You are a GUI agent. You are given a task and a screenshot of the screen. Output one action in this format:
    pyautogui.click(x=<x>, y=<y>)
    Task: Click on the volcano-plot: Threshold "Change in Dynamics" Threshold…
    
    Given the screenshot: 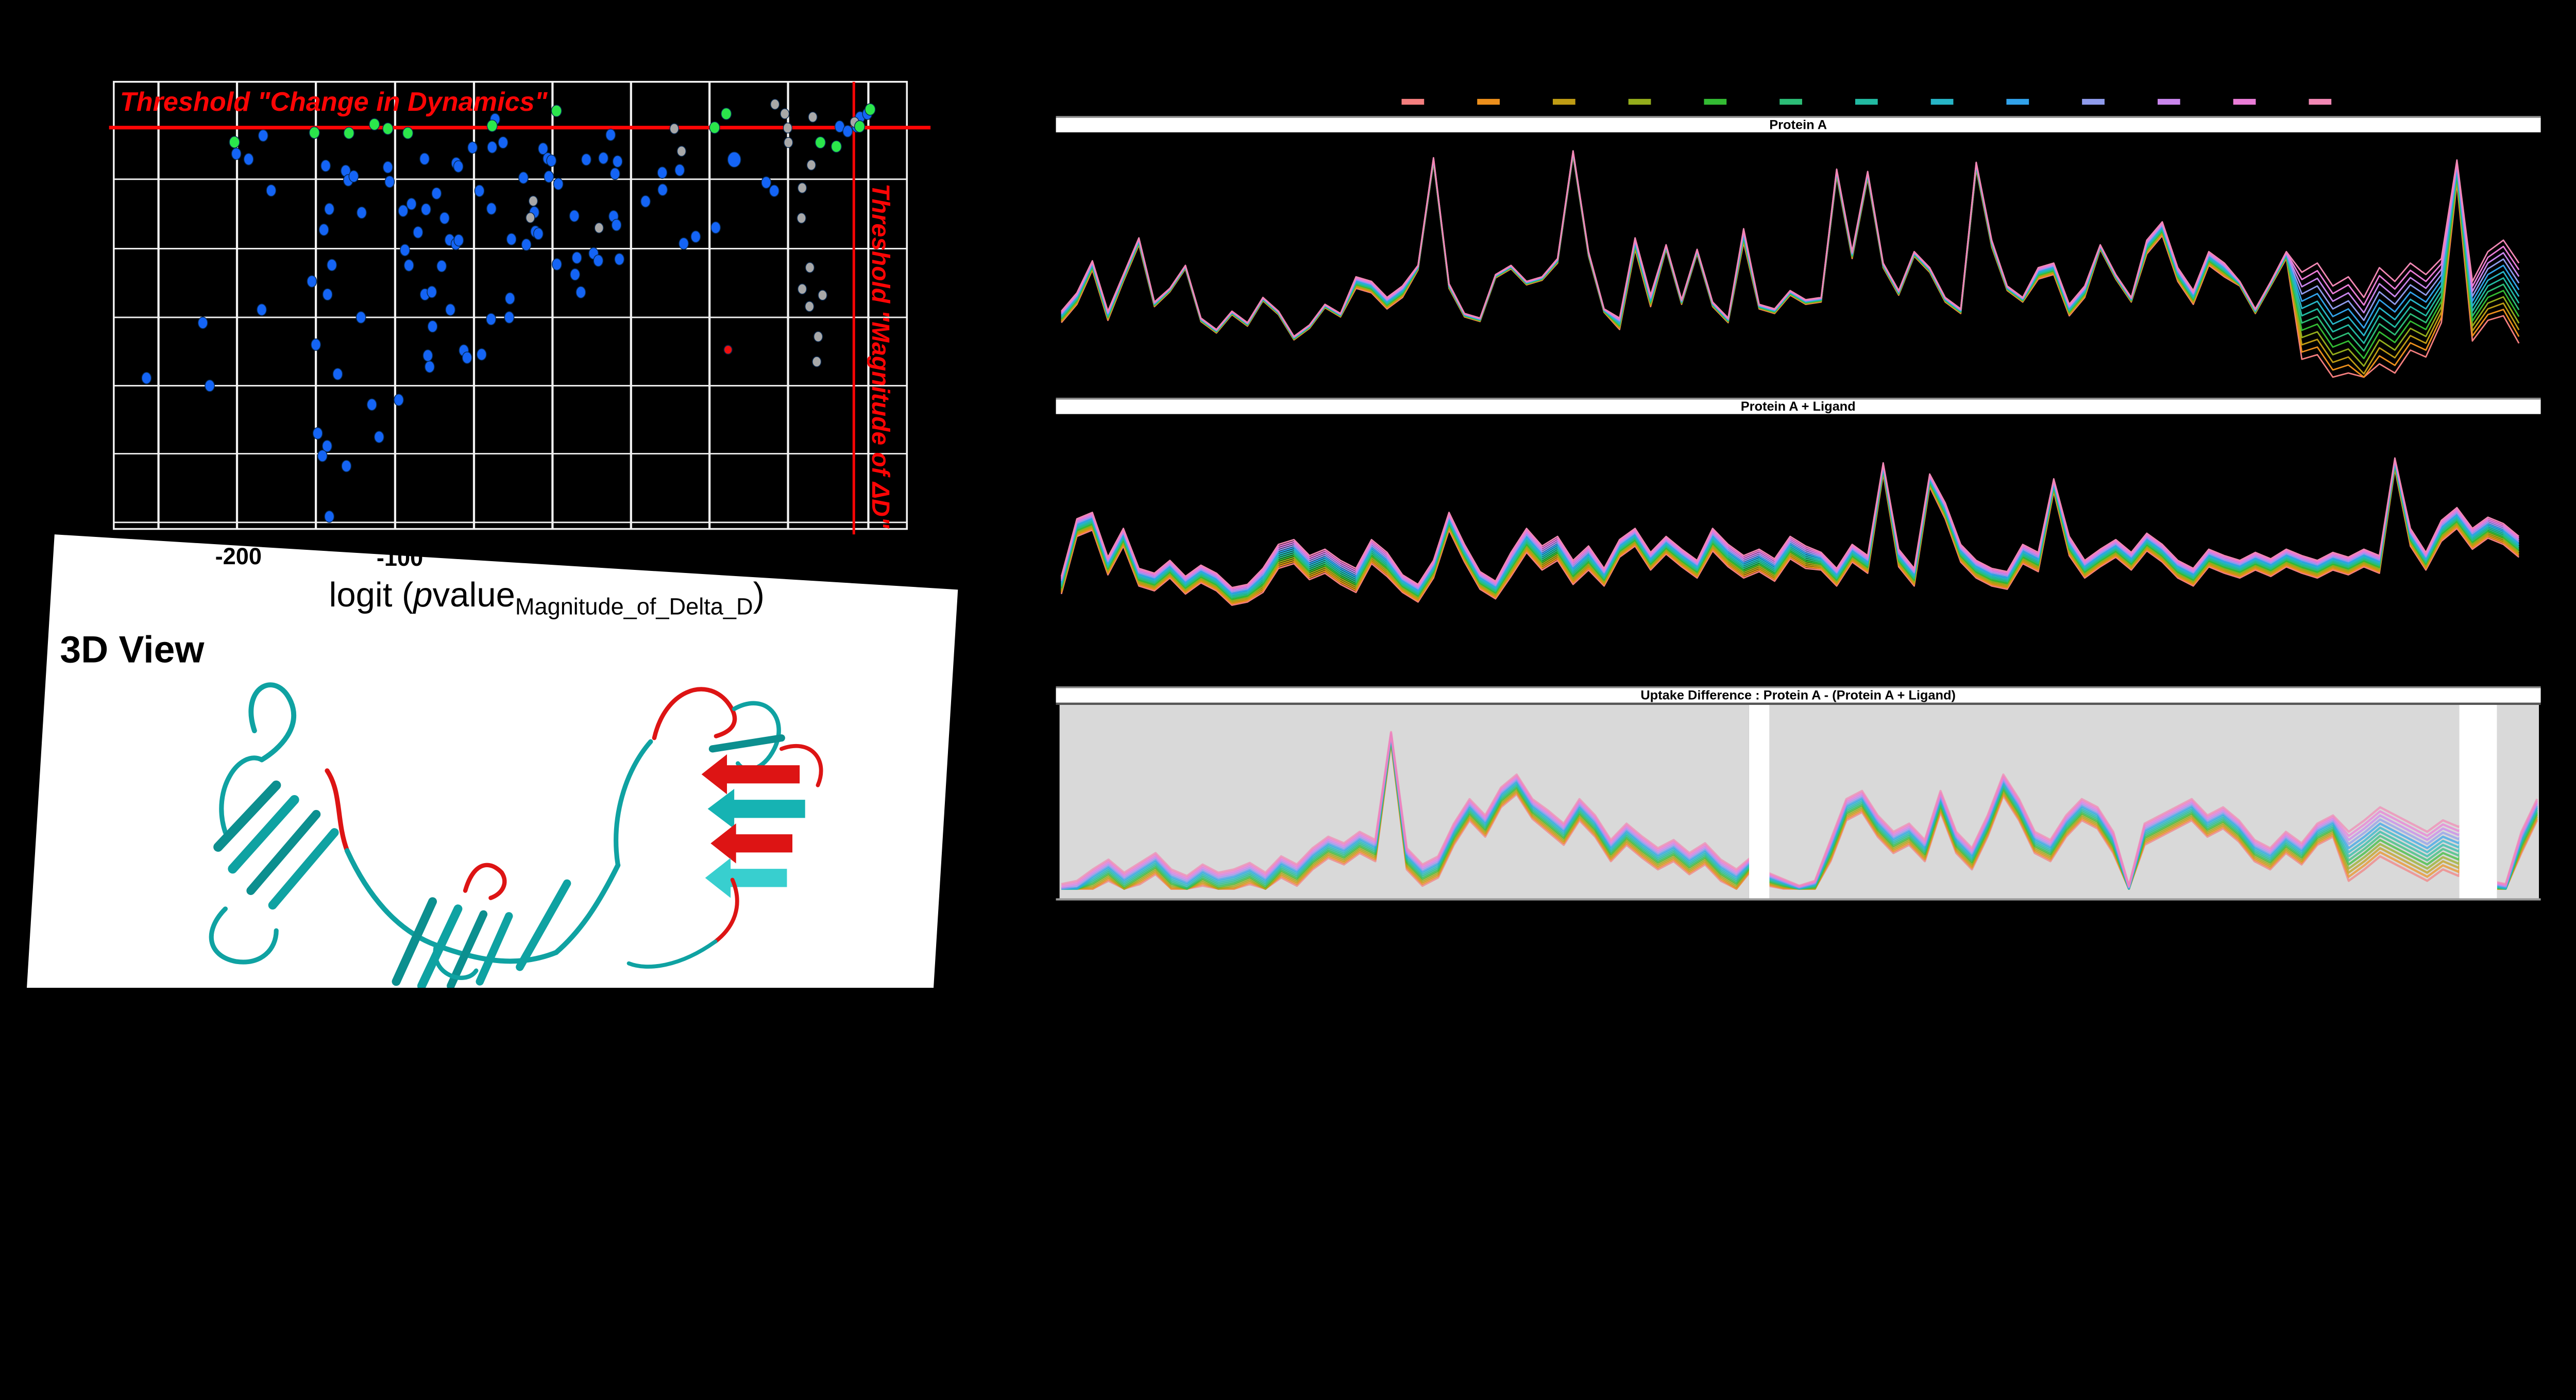 What is the action you would take?
    pyautogui.click(x=545, y=350)
    